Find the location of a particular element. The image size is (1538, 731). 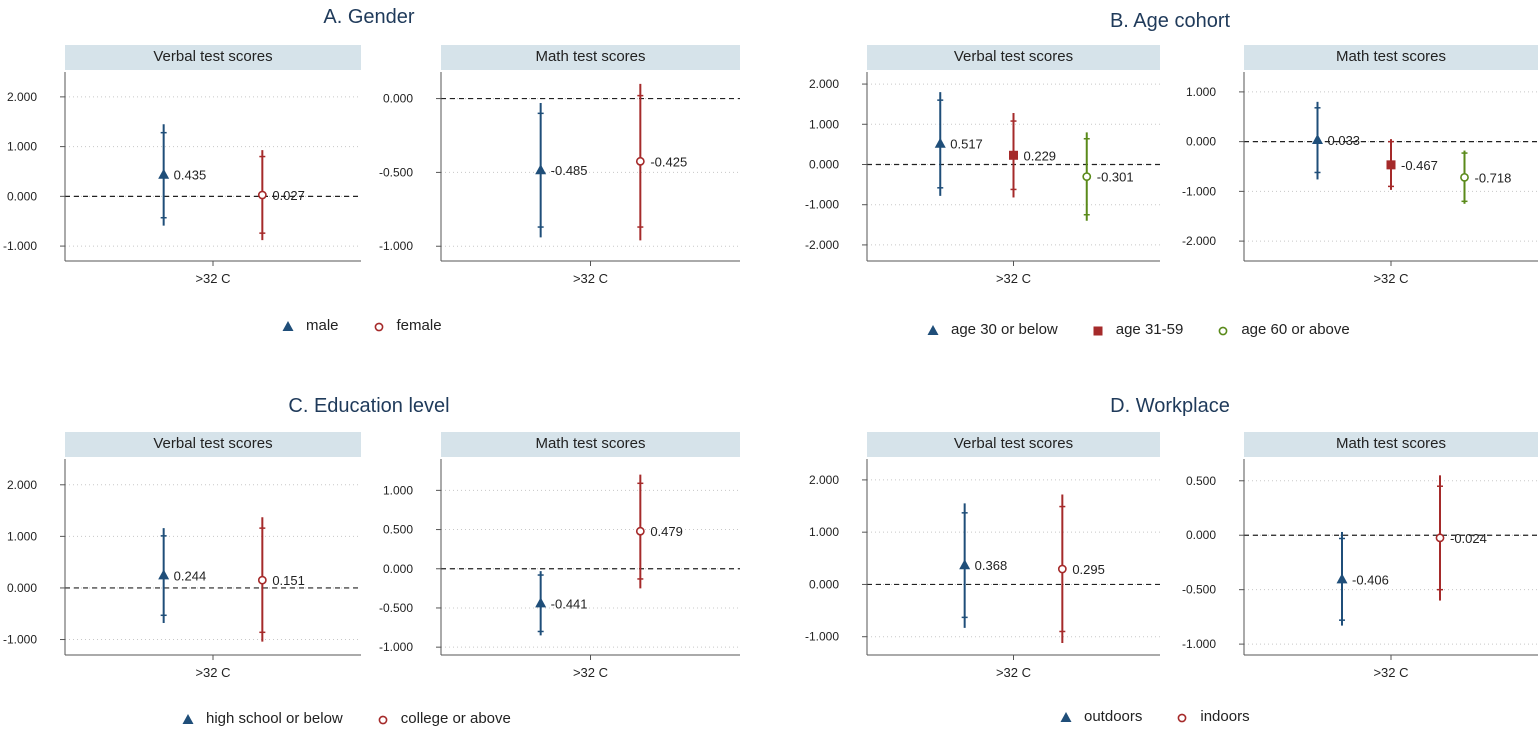

point-label: -0.301 is located at coordinates (1115, 177).